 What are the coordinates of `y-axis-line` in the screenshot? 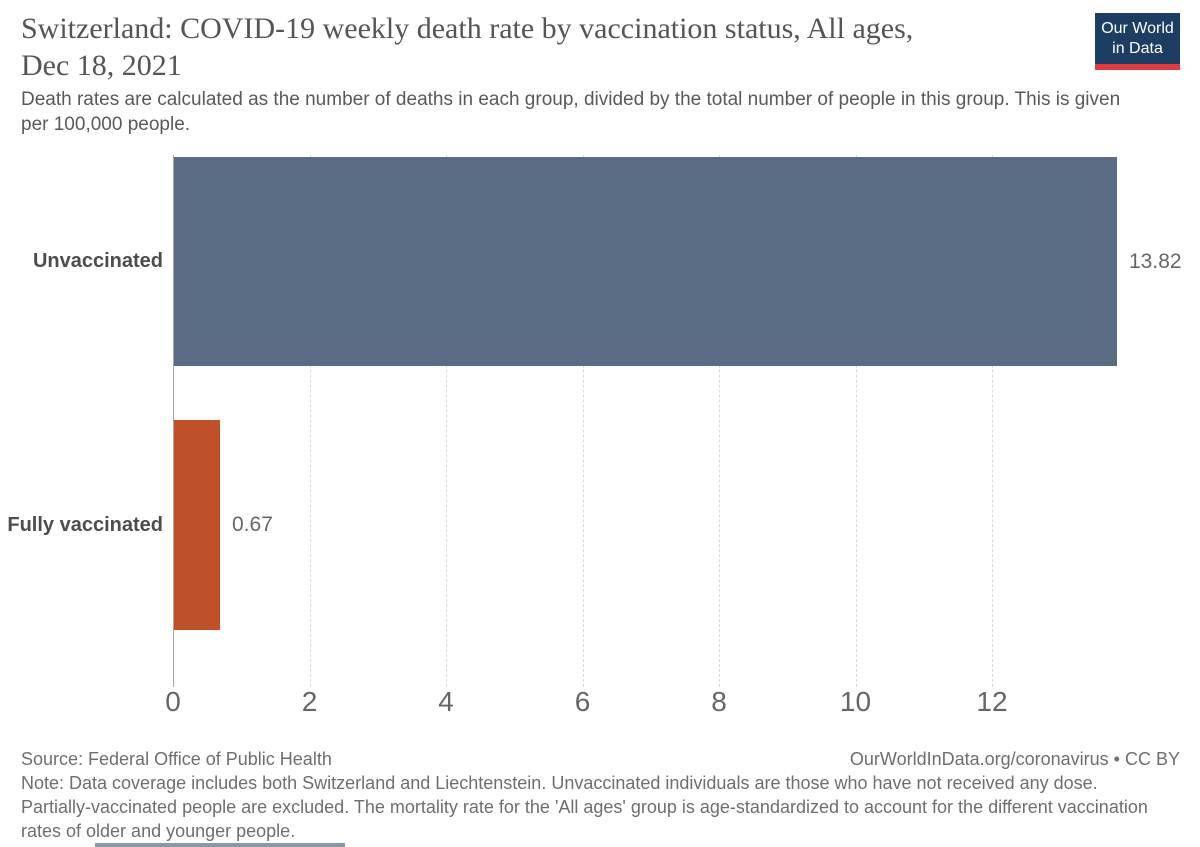 It's located at (173, 421).